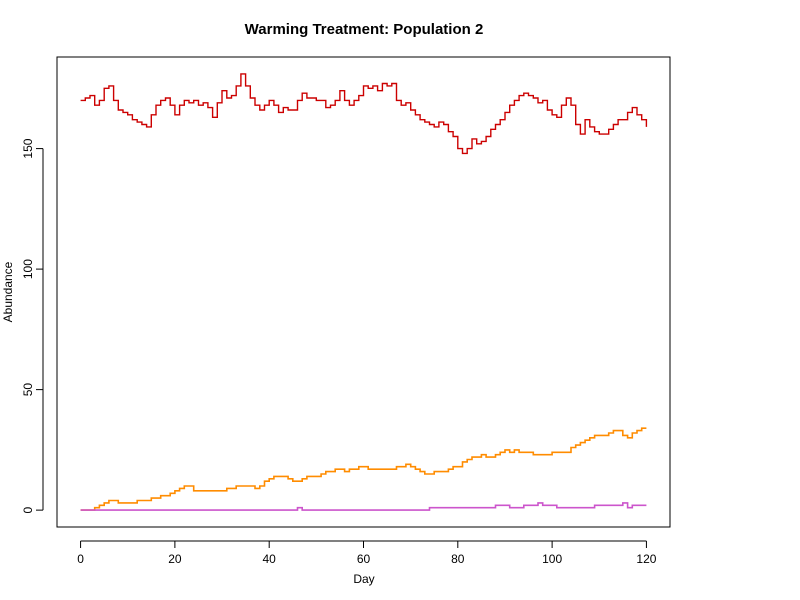 This screenshot has width=800, height=600. What do you see at coordinates (646, 559) in the screenshot?
I see `x-tick-label: 120` at bounding box center [646, 559].